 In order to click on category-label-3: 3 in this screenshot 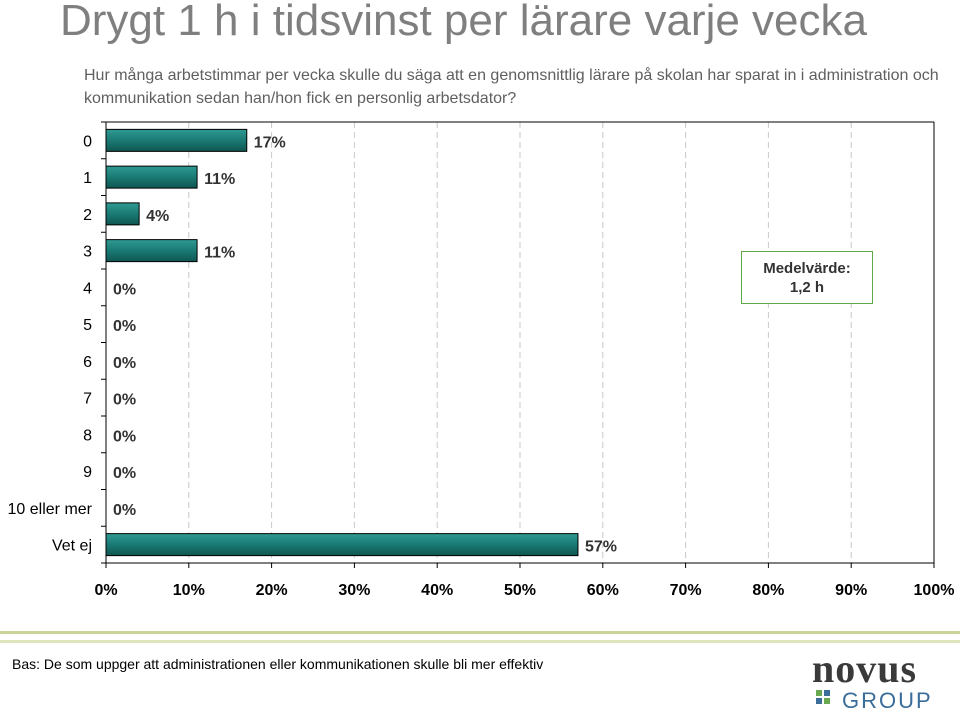, I will do `click(87, 252)`.